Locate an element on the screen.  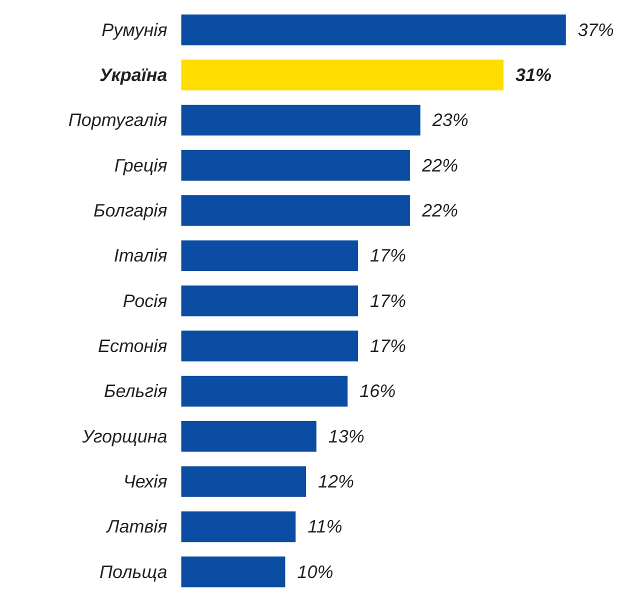
y-tick-label: Болгарія is located at coordinates (130, 210).